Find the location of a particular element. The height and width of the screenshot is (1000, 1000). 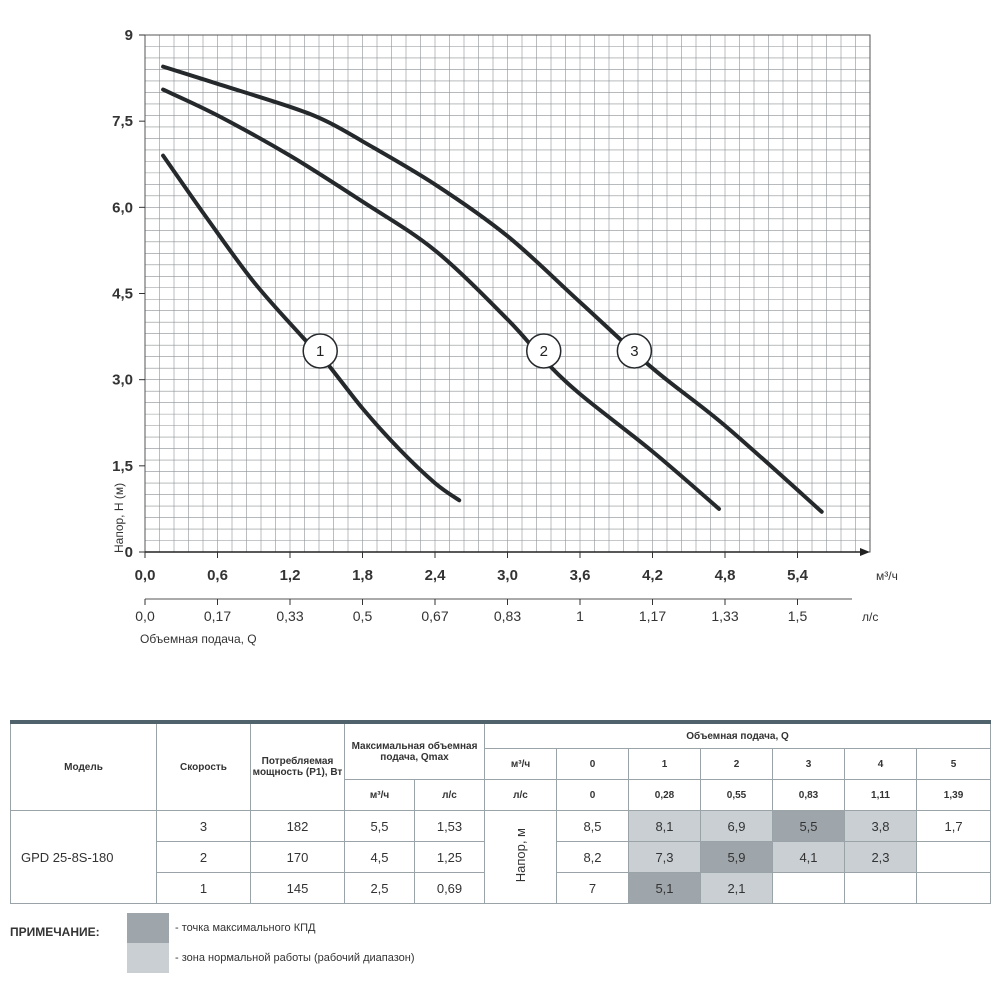

x-tick-label: 4,2 is located at coordinates (652, 575).